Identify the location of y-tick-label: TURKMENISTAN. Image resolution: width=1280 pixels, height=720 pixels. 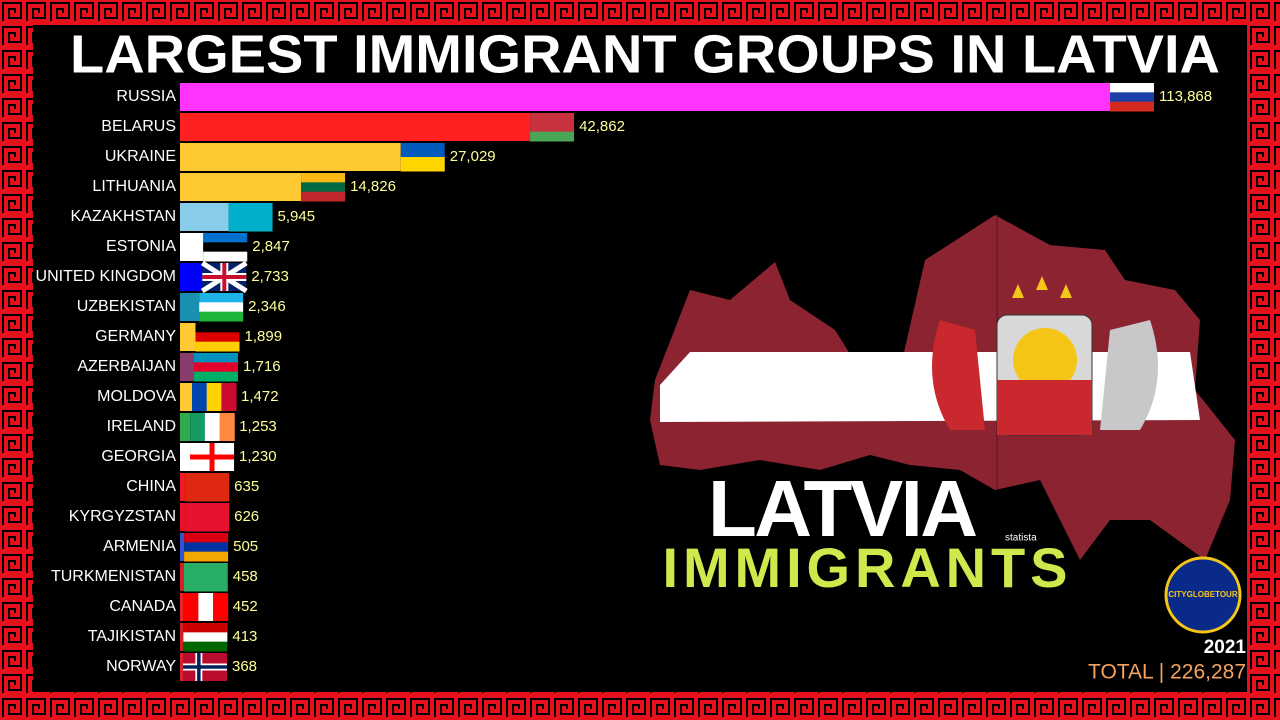
(113, 576).